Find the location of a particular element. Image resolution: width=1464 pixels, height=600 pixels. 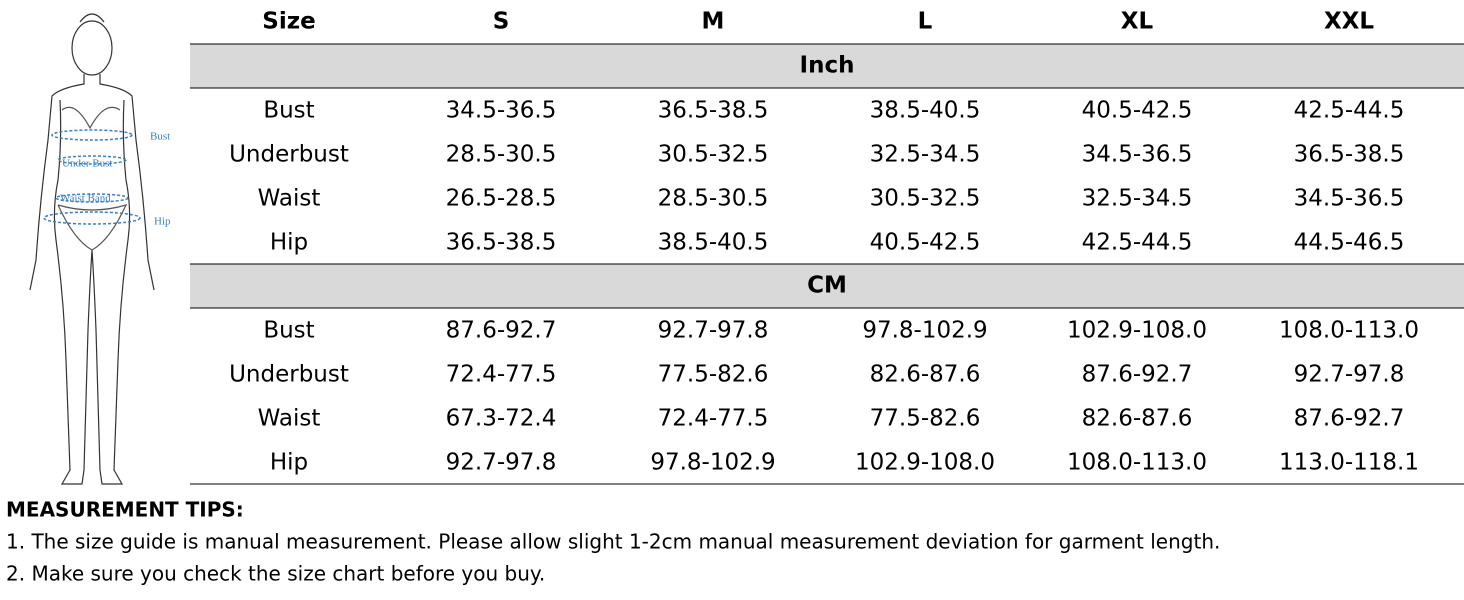

size-cell: 67.3-72.4 is located at coordinates (501, 419).